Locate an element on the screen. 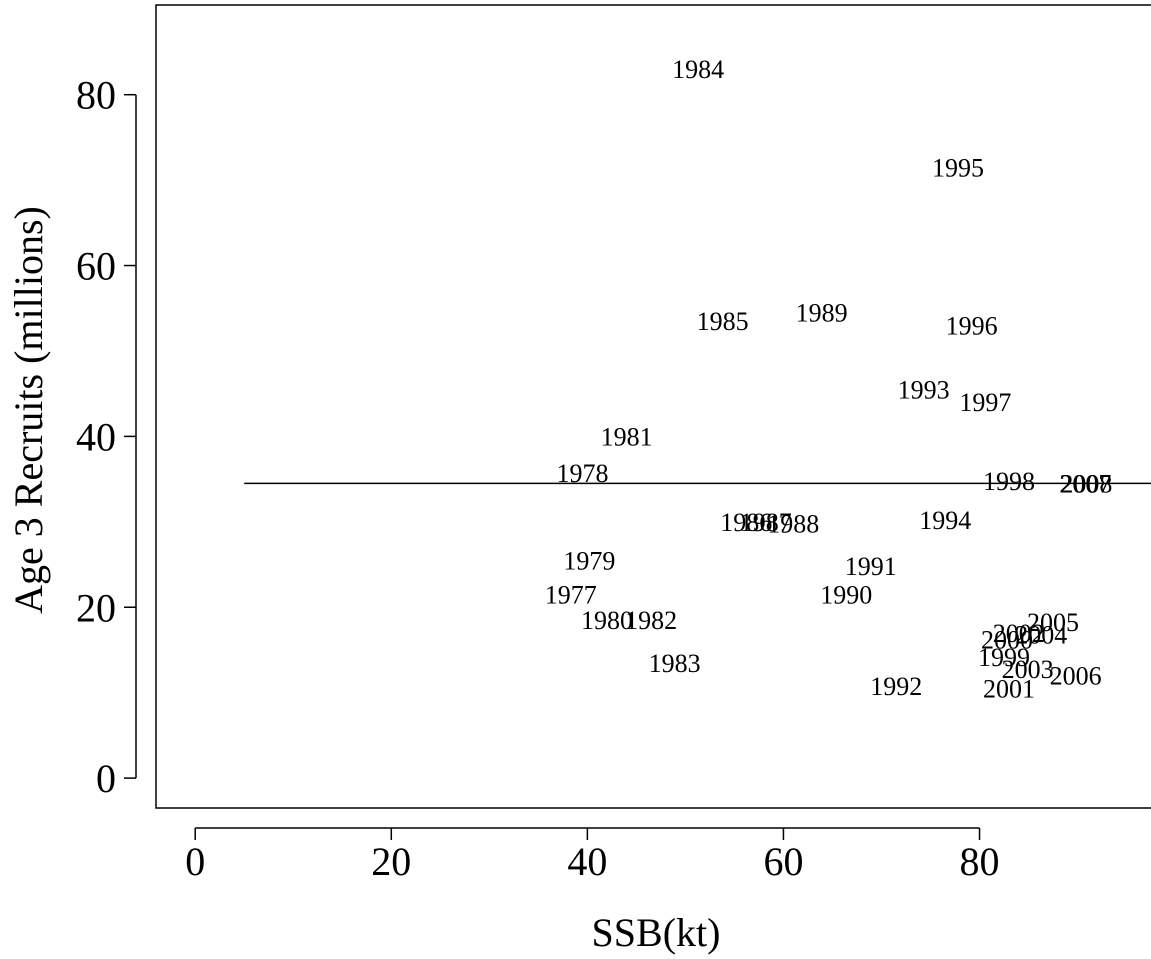  point-label: 2004 is located at coordinates (1041, 635).